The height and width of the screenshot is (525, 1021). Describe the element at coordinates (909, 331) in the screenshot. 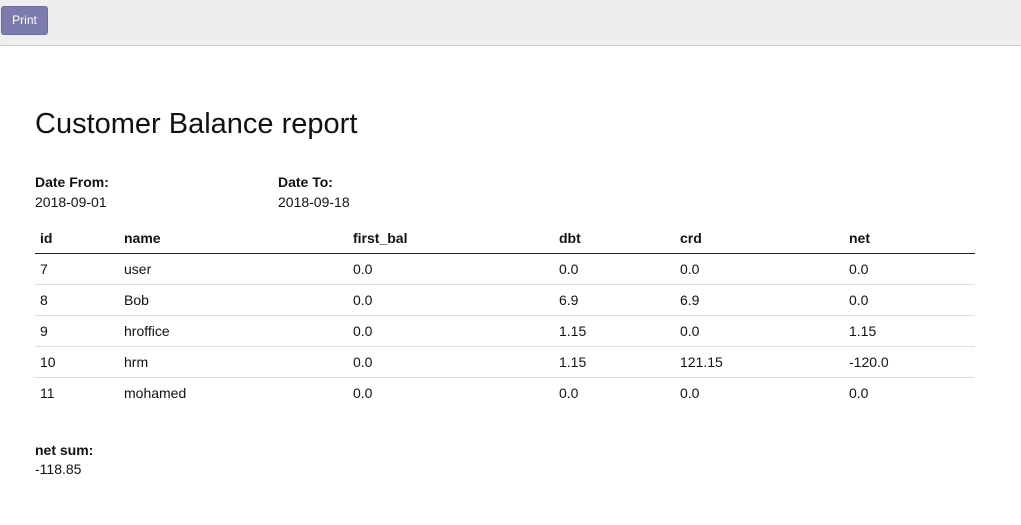

I see `cell-net: 1.15` at that location.